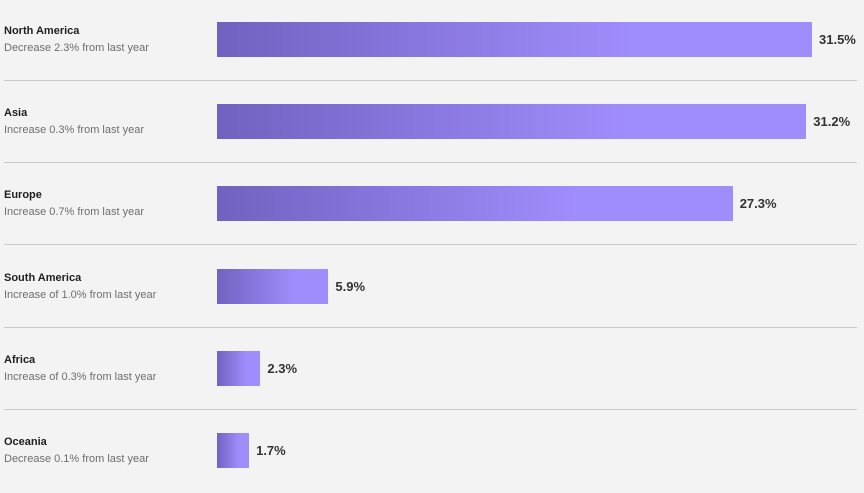 The height and width of the screenshot is (493, 864). I want to click on region-change-note: Increase 0.7% from last year, so click(74, 212).